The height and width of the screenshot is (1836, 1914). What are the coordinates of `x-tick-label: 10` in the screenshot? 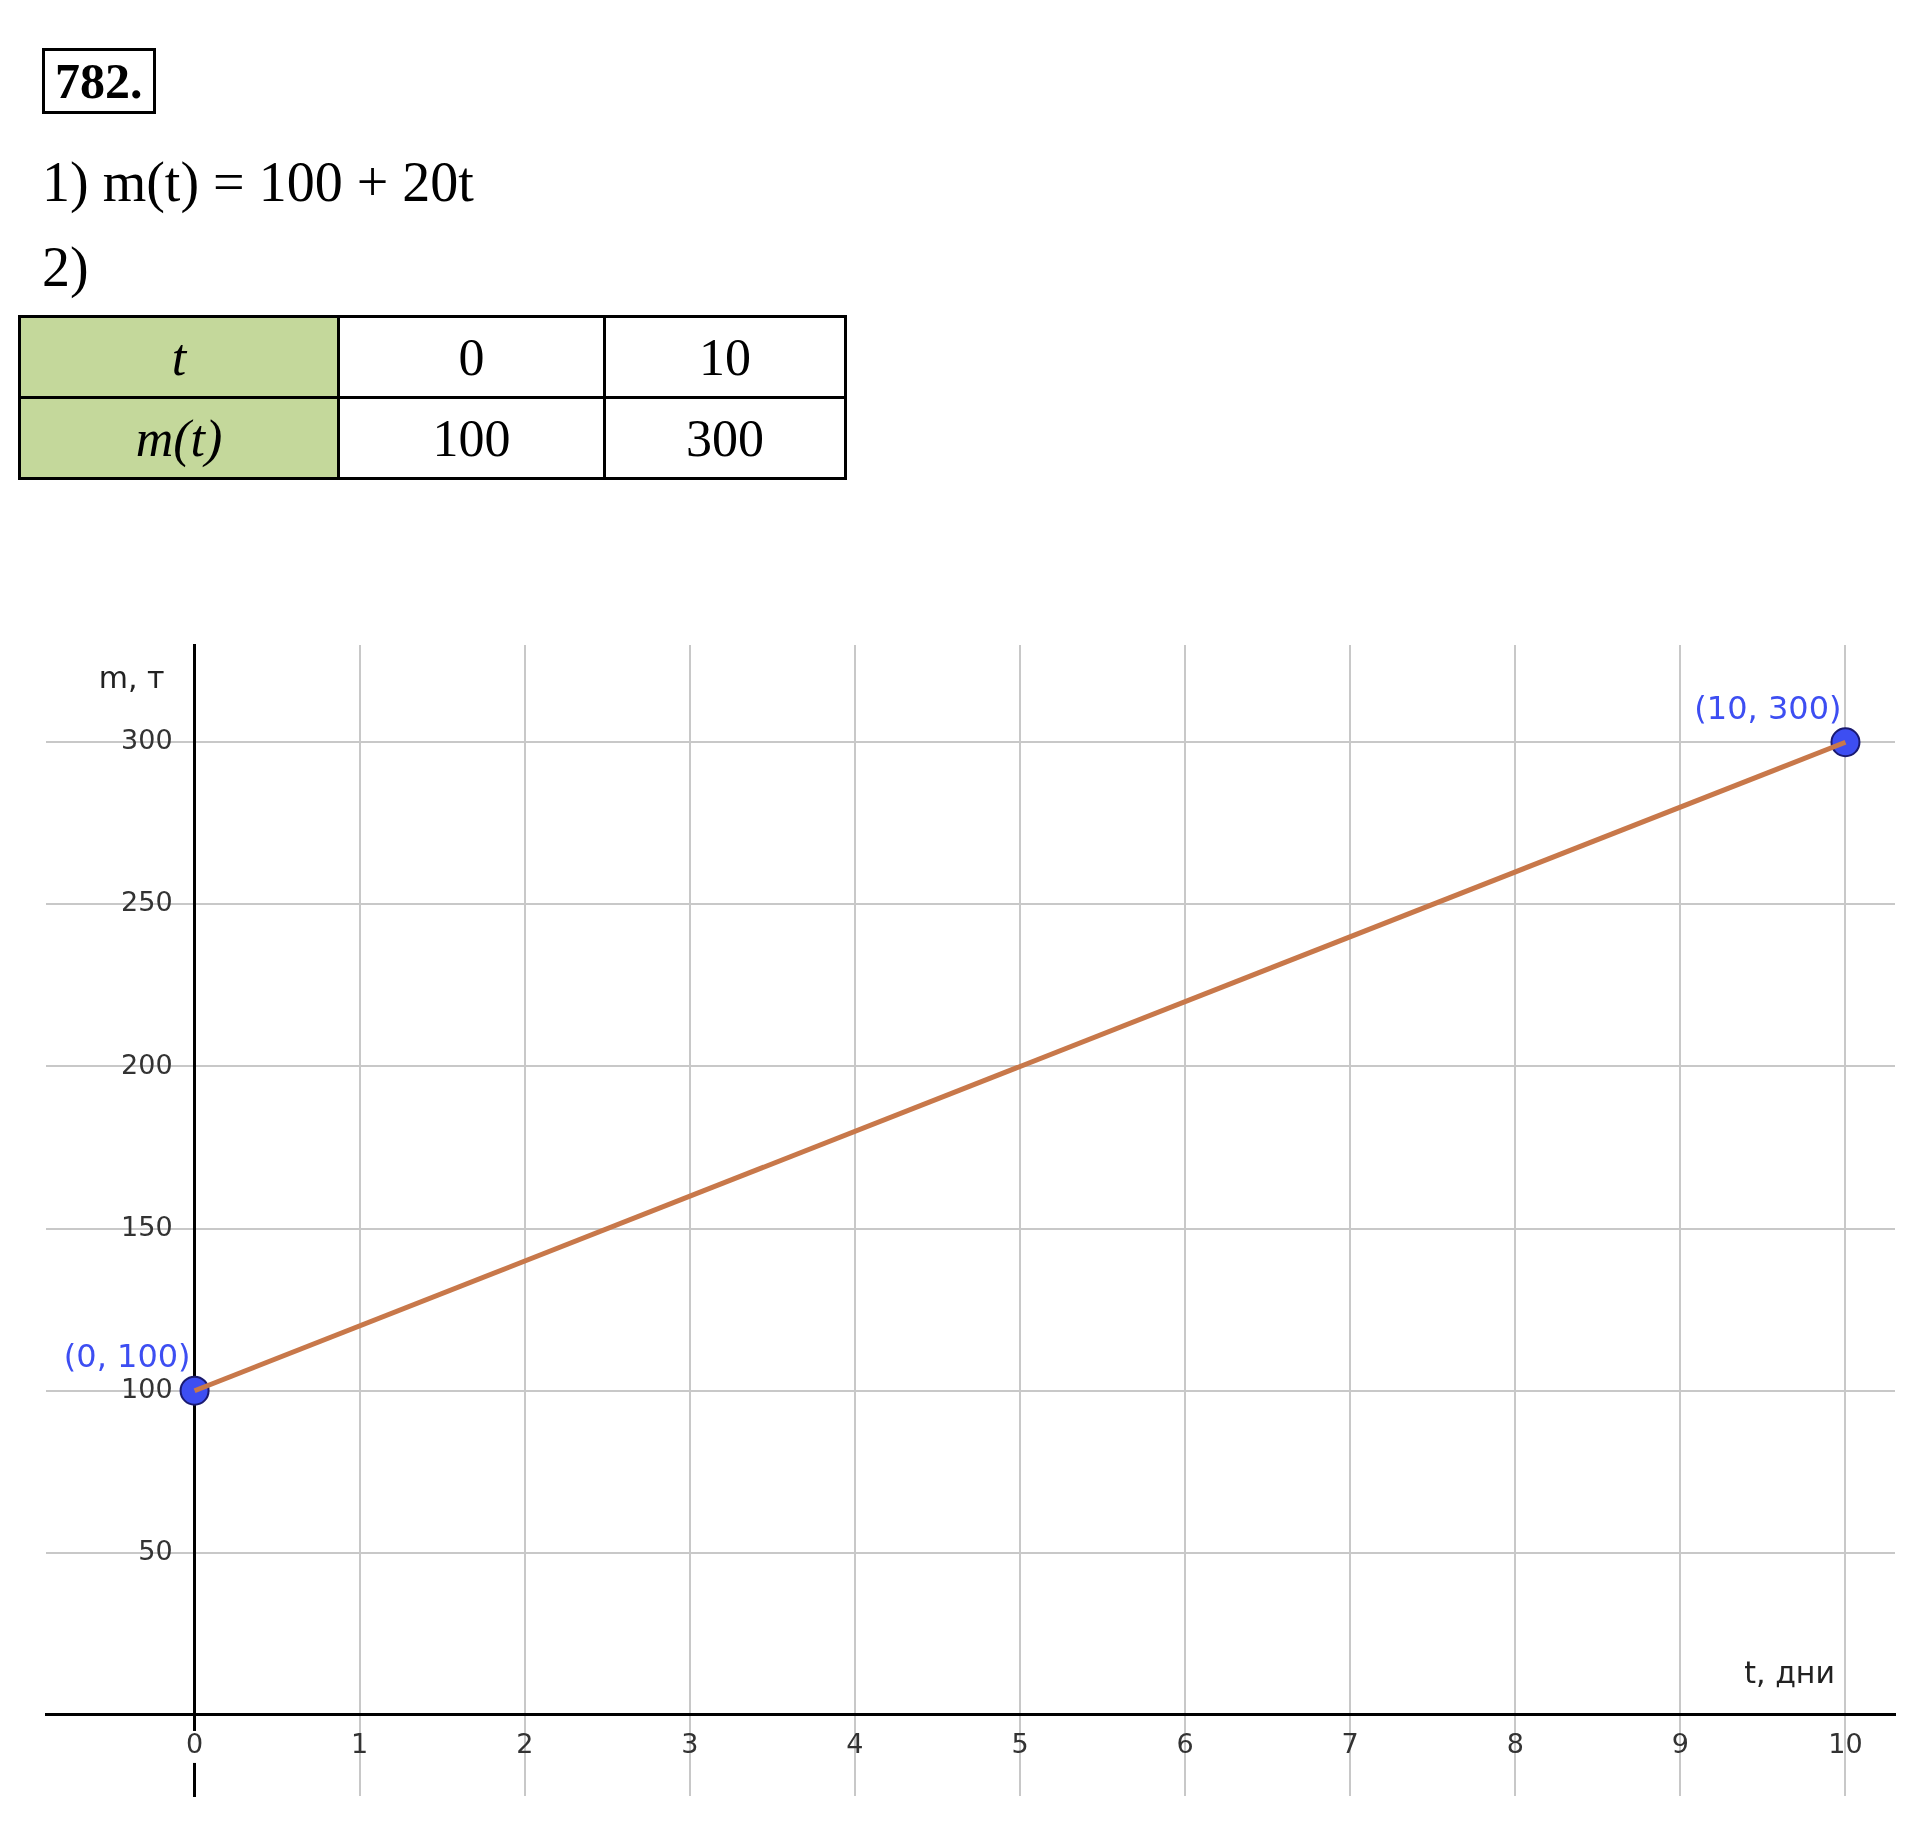 It's located at (1845, 1744).